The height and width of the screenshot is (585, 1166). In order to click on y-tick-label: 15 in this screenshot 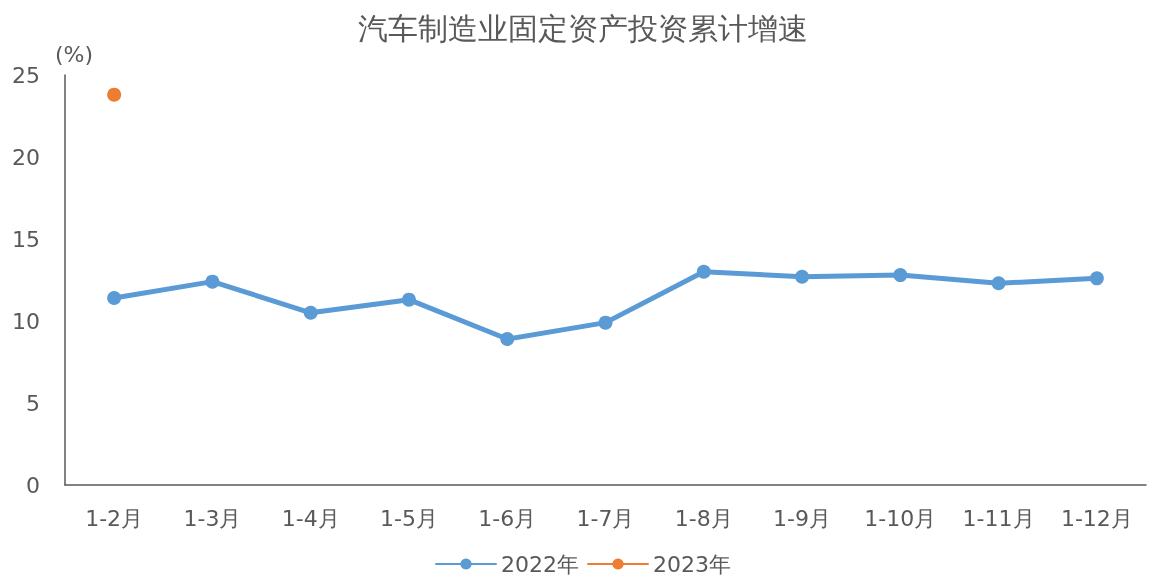, I will do `click(26, 239)`.